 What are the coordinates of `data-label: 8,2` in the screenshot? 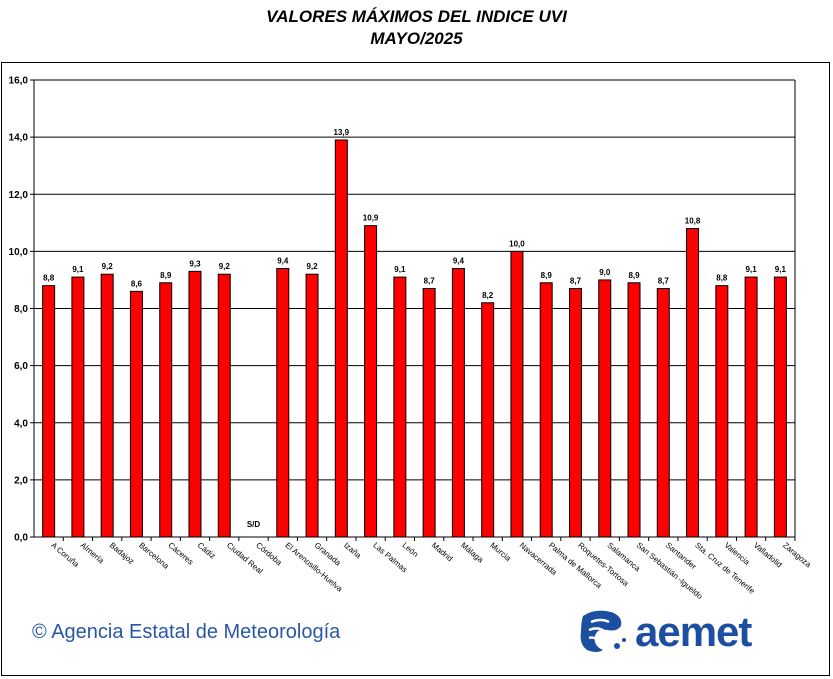 It's located at (488, 295).